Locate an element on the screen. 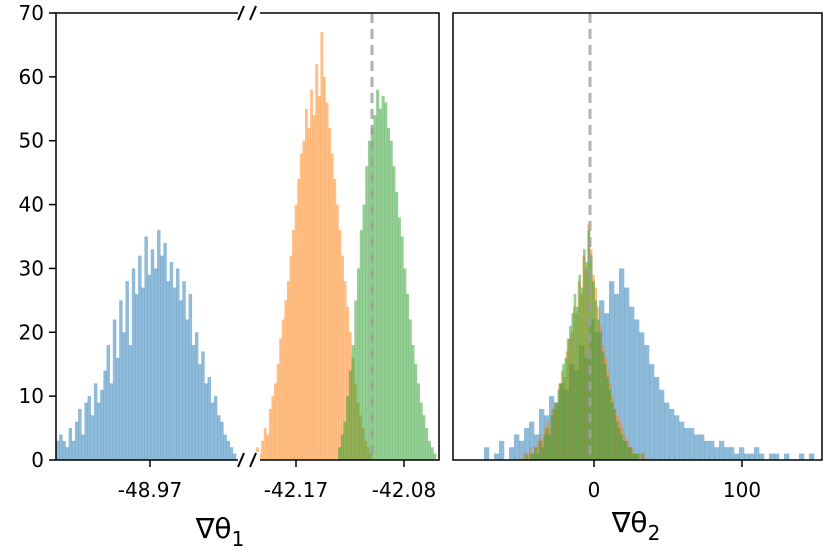 The height and width of the screenshot is (556, 831). x-tick-label: -48.97 is located at coordinates (150, 490).